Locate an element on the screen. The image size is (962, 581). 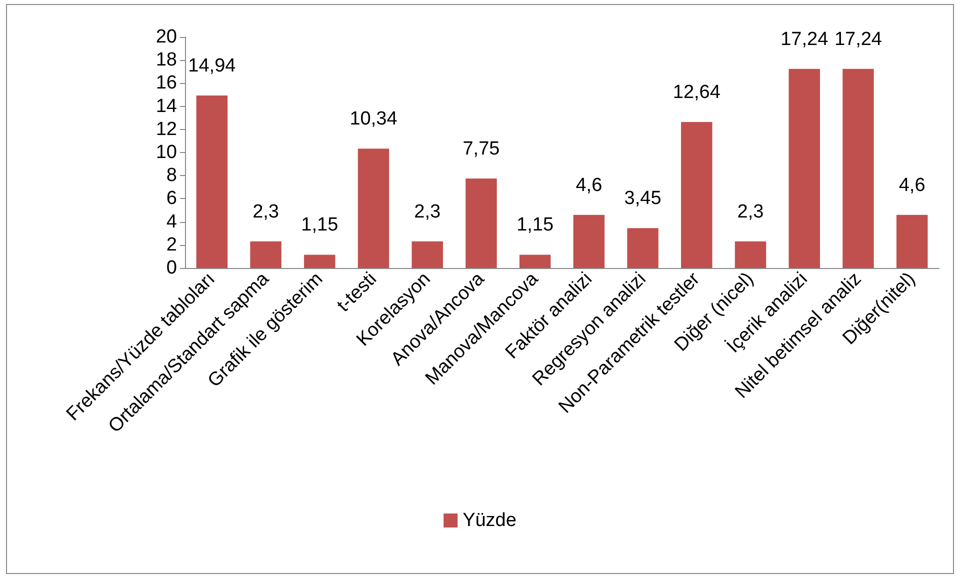
y-tick-label: 2 is located at coordinates (171, 245).